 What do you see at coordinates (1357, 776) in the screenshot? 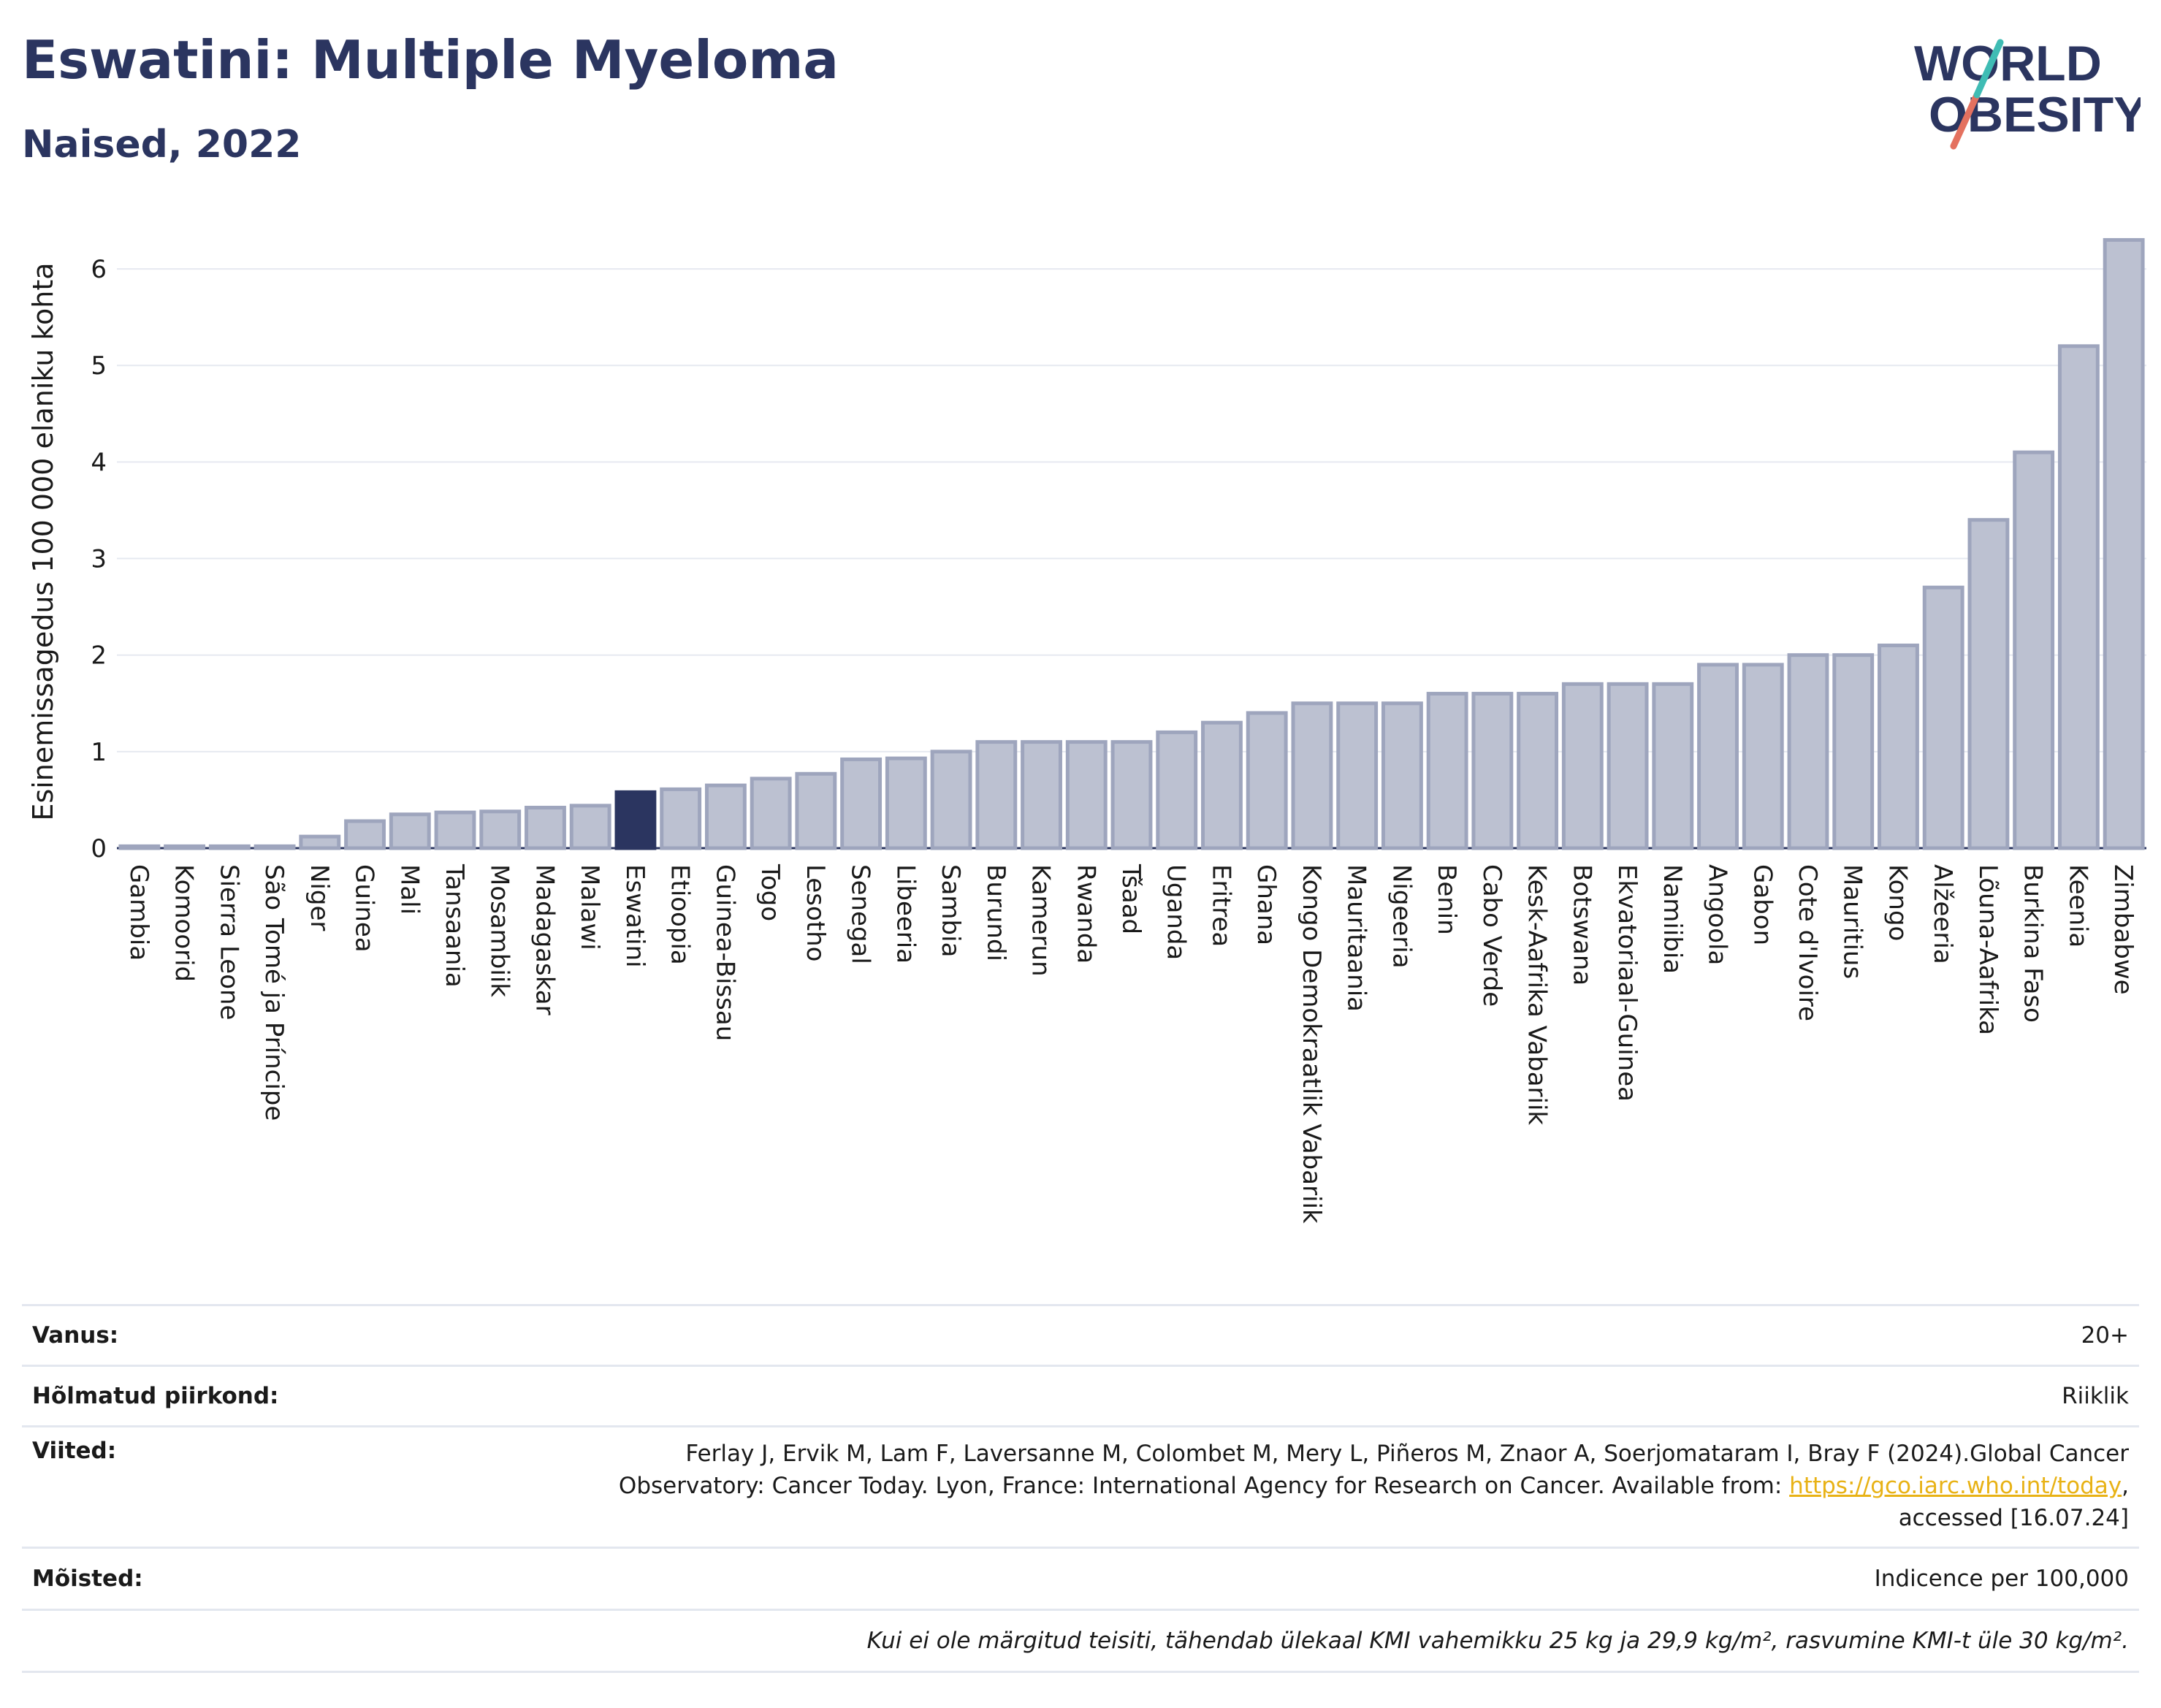
I see `bar-mauritaania` at bounding box center [1357, 776].